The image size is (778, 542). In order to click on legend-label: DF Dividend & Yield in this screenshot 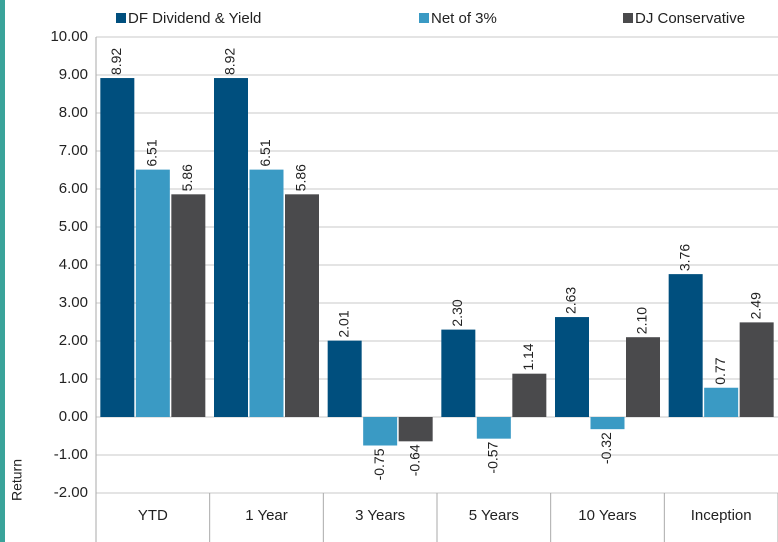, I will do `click(194, 18)`.